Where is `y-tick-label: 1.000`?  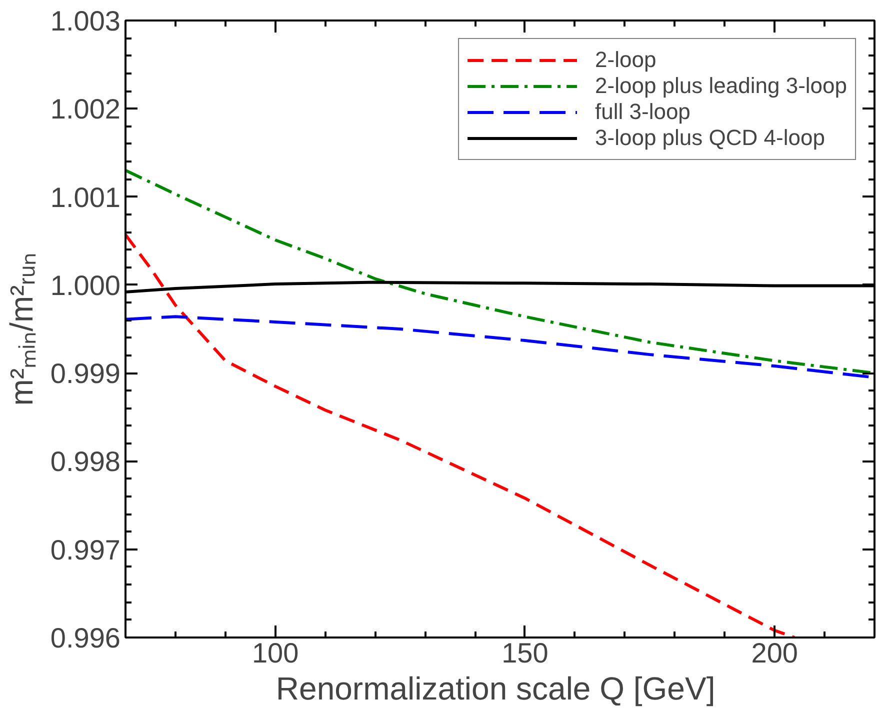 y-tick-label: 1.000 is located at coordinates (85, 285).